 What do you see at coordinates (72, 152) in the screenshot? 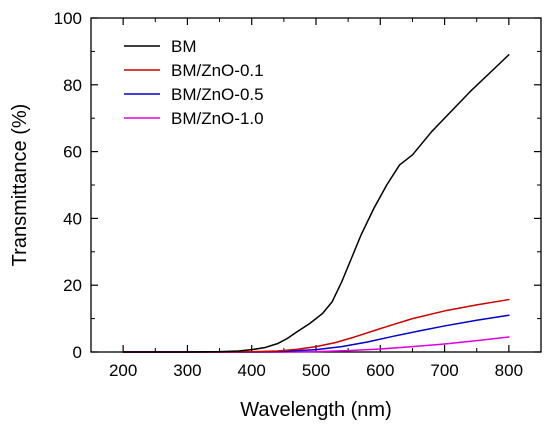
I see `y-tick-label: 60` at bounding box center [72, 152].